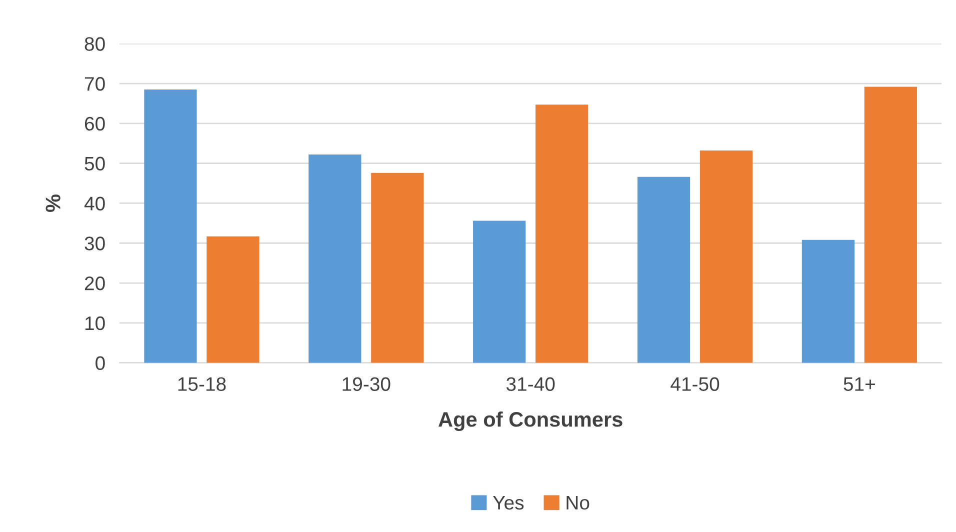 The image size is (956, 532). Describe the element at coordinates (100, 363) in the screenshot. I see `y-tick-label: 0` at that location.